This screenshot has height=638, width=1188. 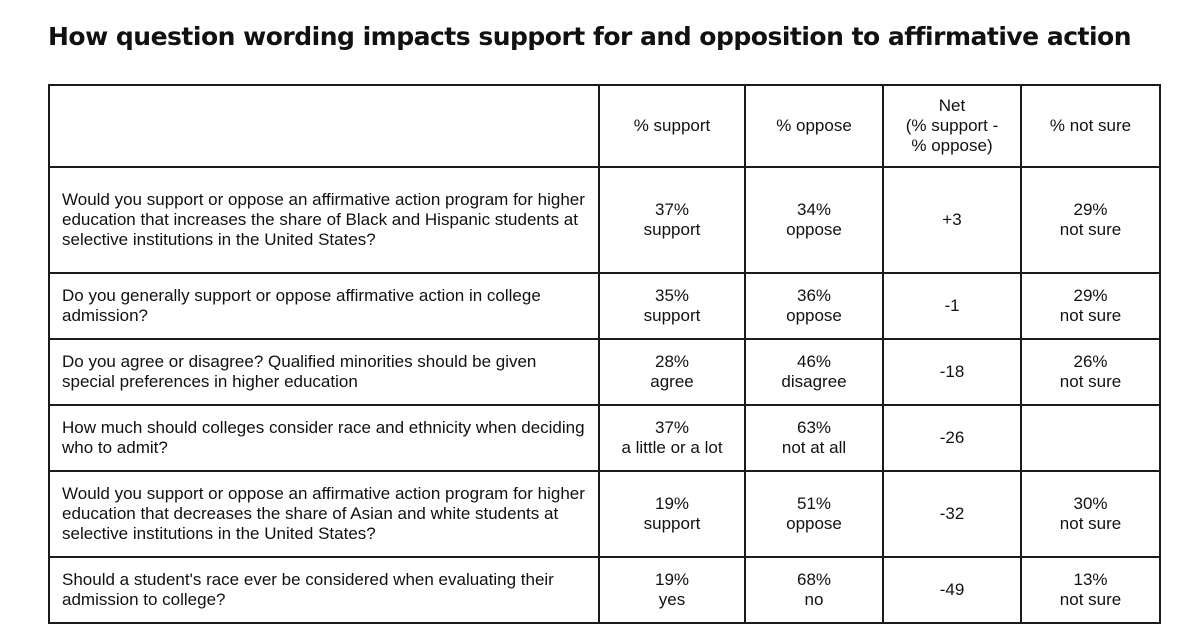 What do you see at coordinates (952, 438) in the screenshot?
I see `net-cell: -26` at bounding box center [952, 438].